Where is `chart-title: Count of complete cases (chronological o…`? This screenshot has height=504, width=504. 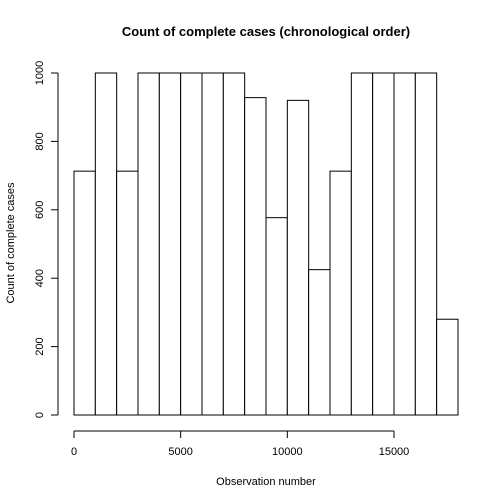
chart-title: Count of complete cases (chronological o… is located at coordinates (266, 31).